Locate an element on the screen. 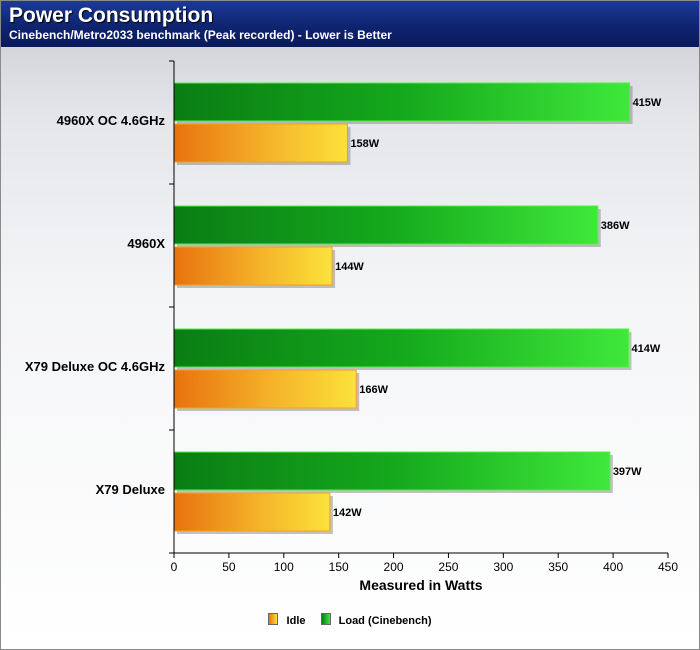 The image size is (700, 650). x-tick-label: 450 is located at coordinates (668, 567).